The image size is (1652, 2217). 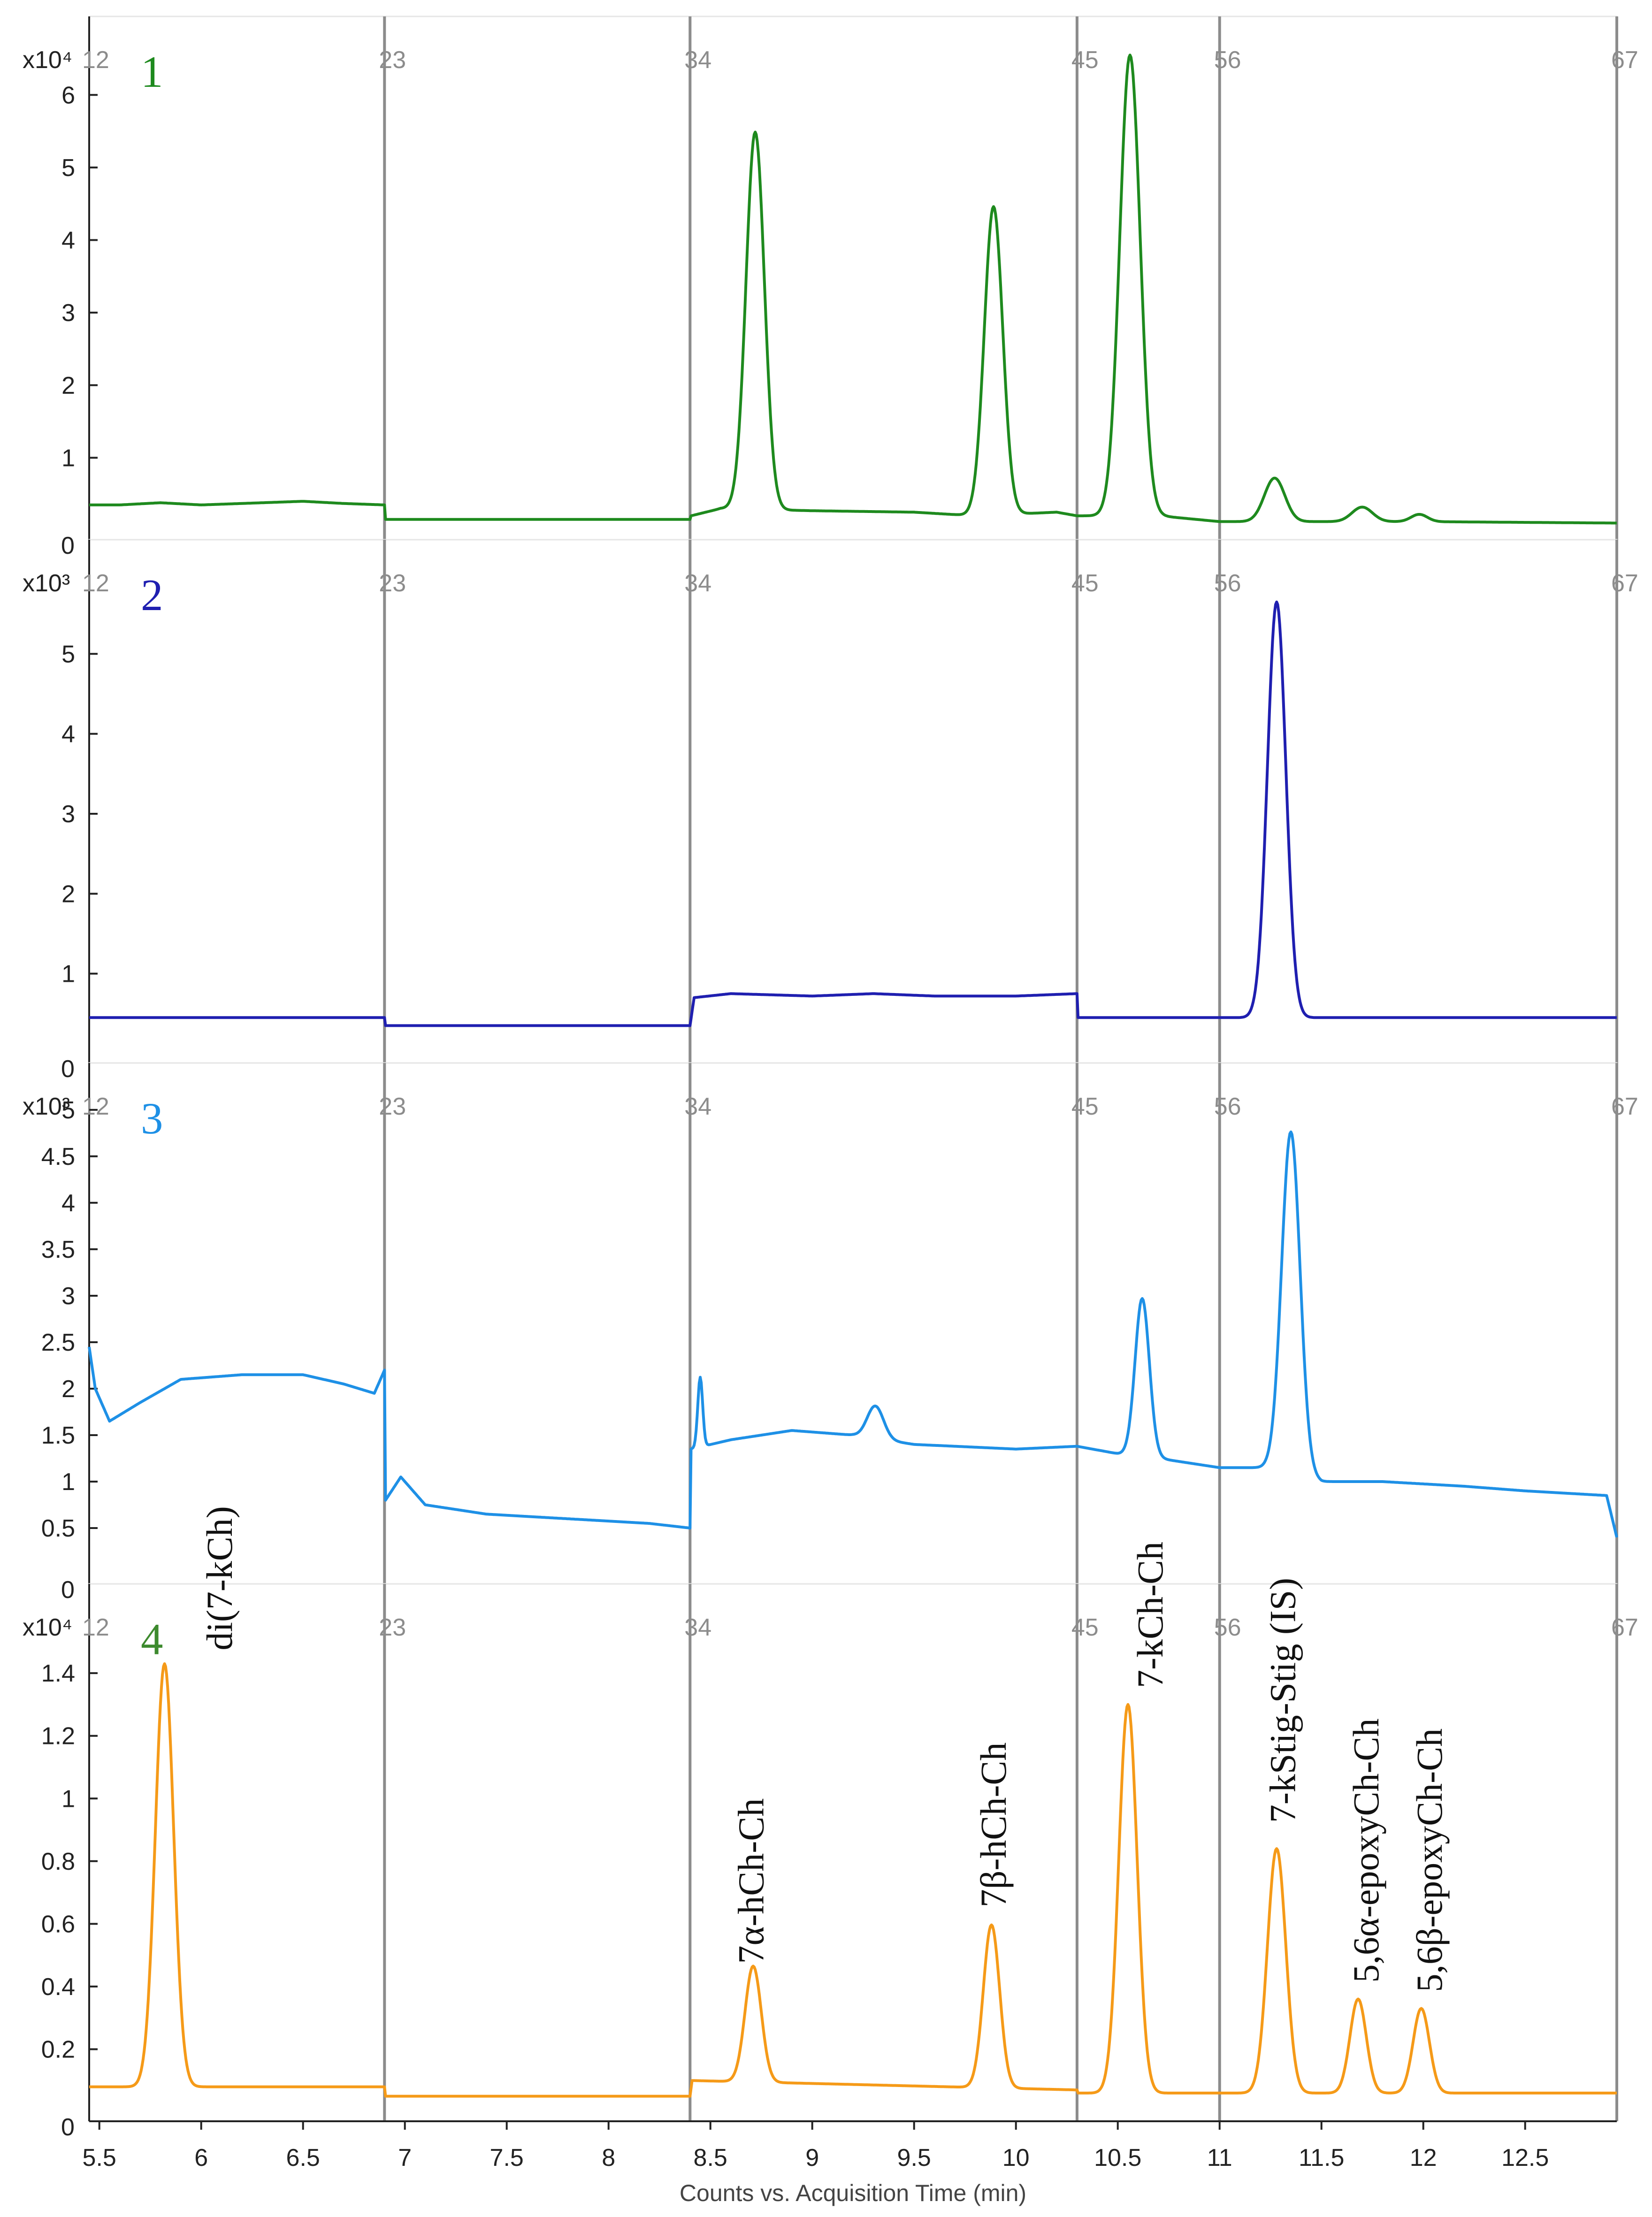 I want to click on peak-annotation-label: 7-kCh-Ch, so click(x=1150, y=1615).